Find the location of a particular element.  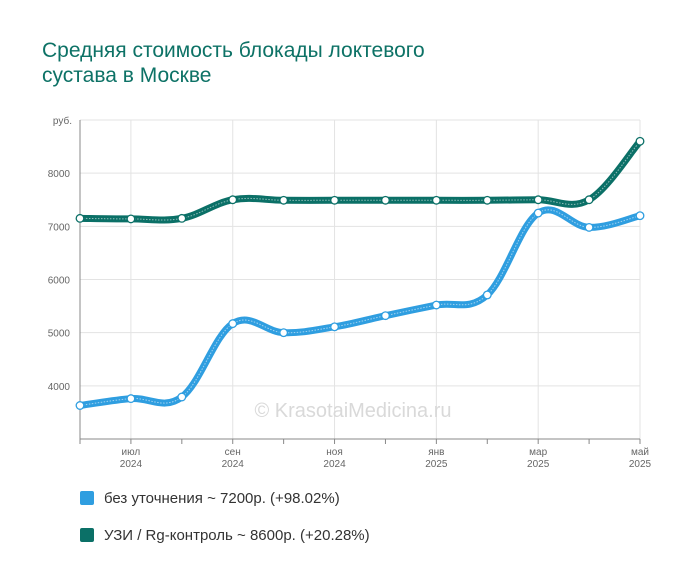

x-tick-label-month: июл is located at coordinates (131, 452).